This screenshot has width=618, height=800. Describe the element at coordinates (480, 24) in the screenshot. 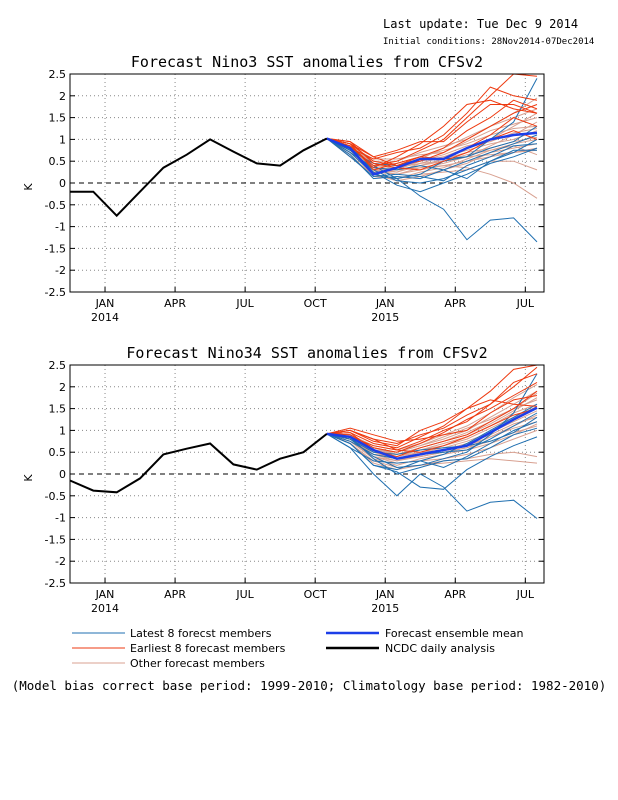

I see `last-update-text: Last update: Tue Dec 9 2014` at that location.